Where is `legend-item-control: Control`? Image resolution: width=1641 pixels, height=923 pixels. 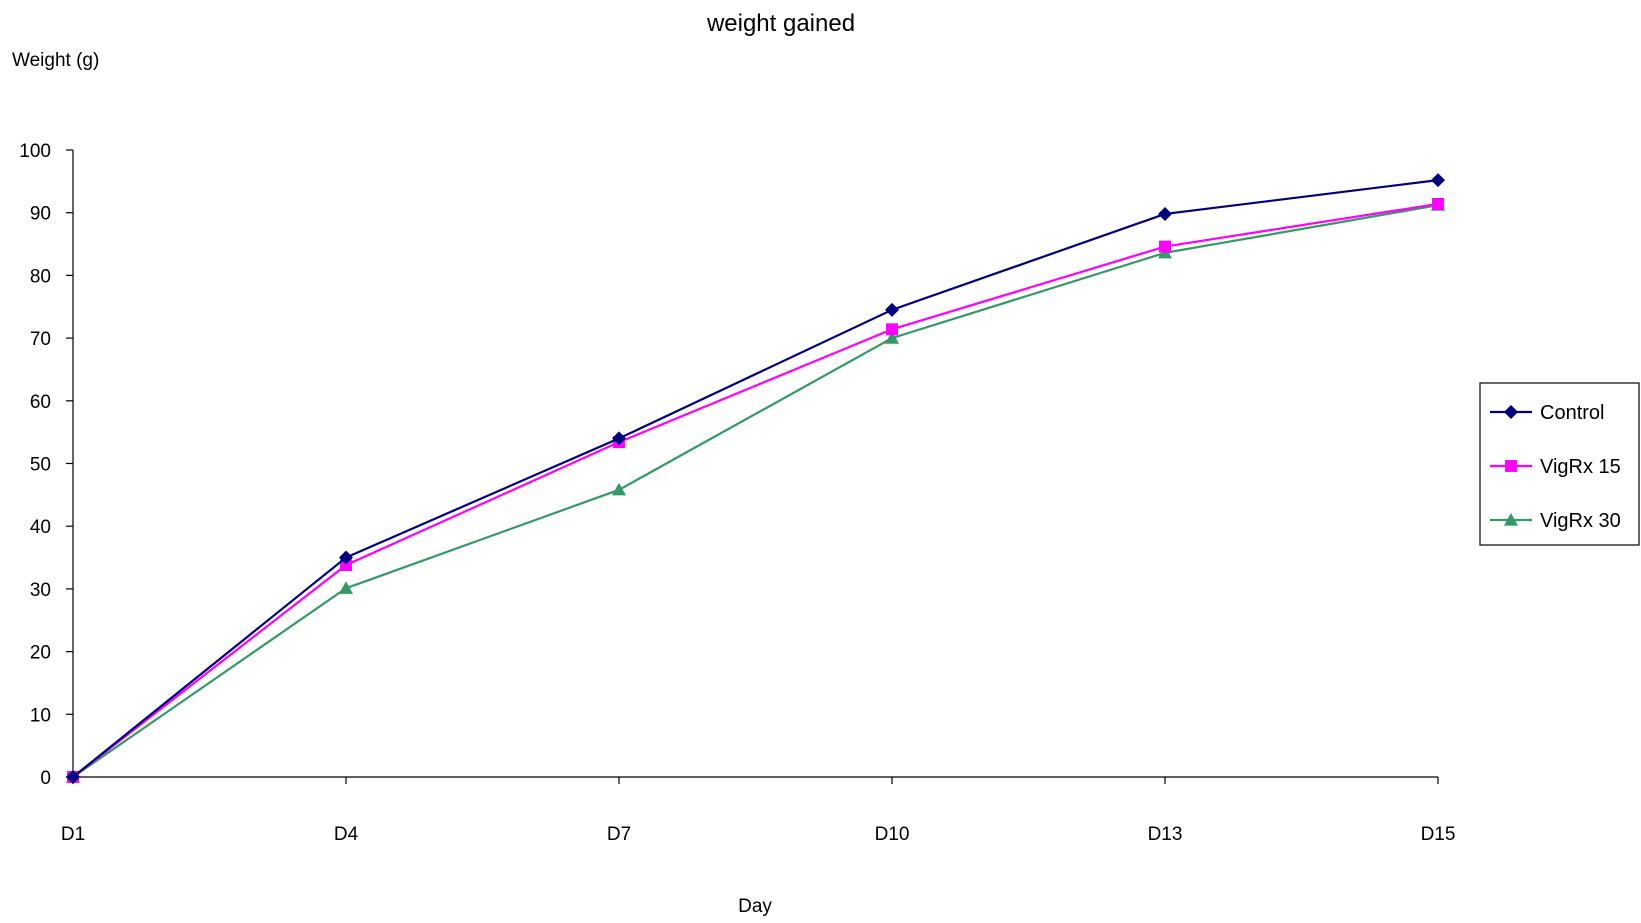 legend-item-control: Control is located at coordinates (1547, 413).